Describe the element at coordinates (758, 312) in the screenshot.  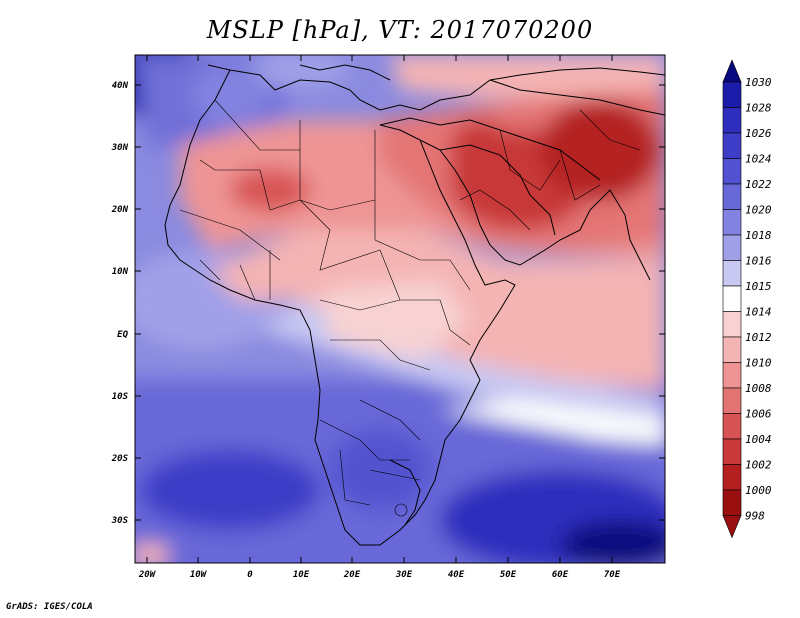
I see `colorbar-label: 1014` at that location.